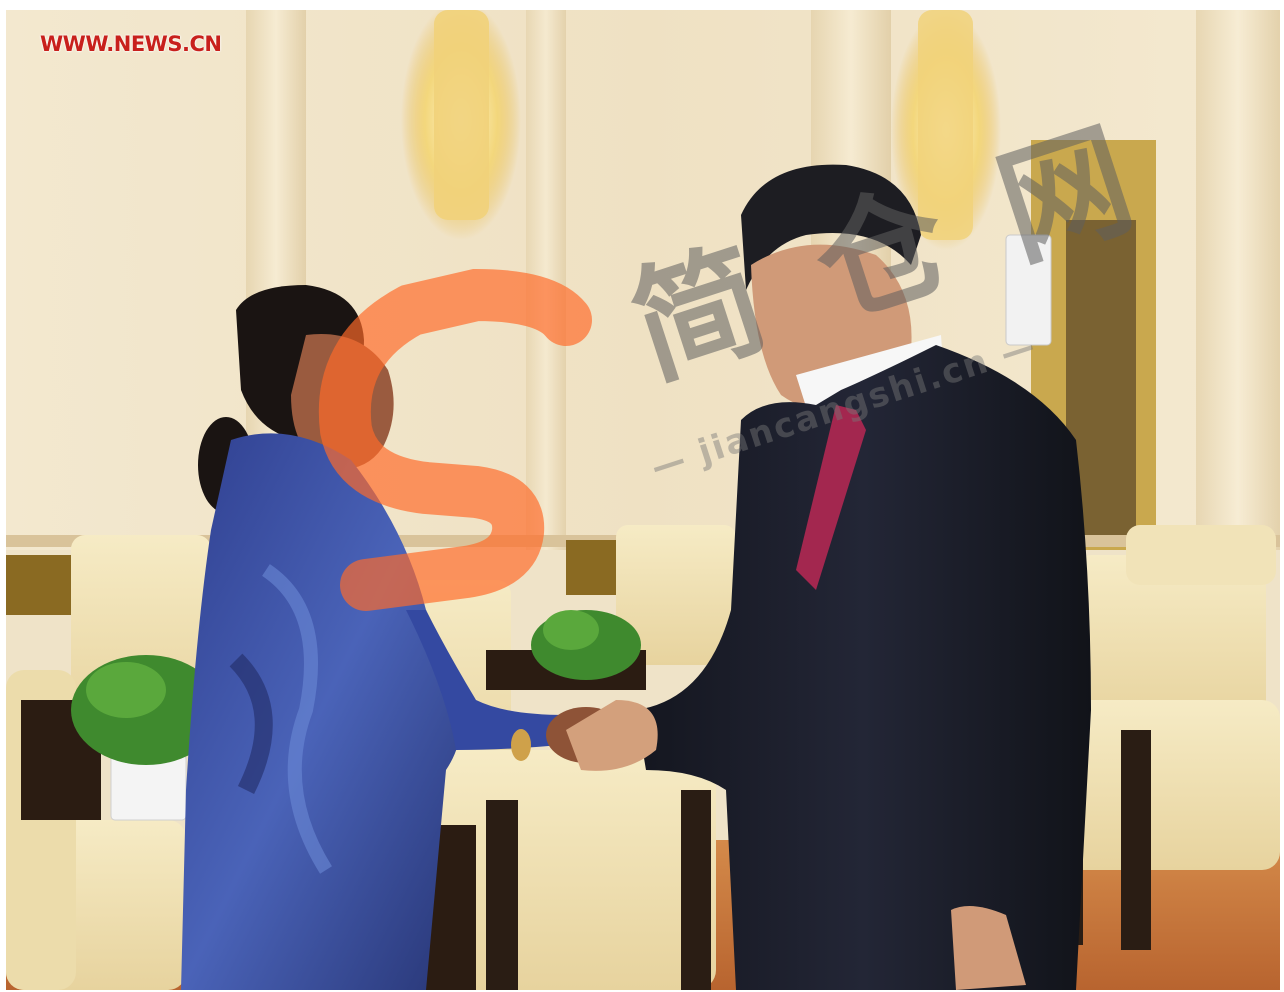 This screenshot has width=1284, height=992. What do you see at coordinates (1238, 280) in the screenshot?
I see `pillar` at bounding box center [1238, 280].